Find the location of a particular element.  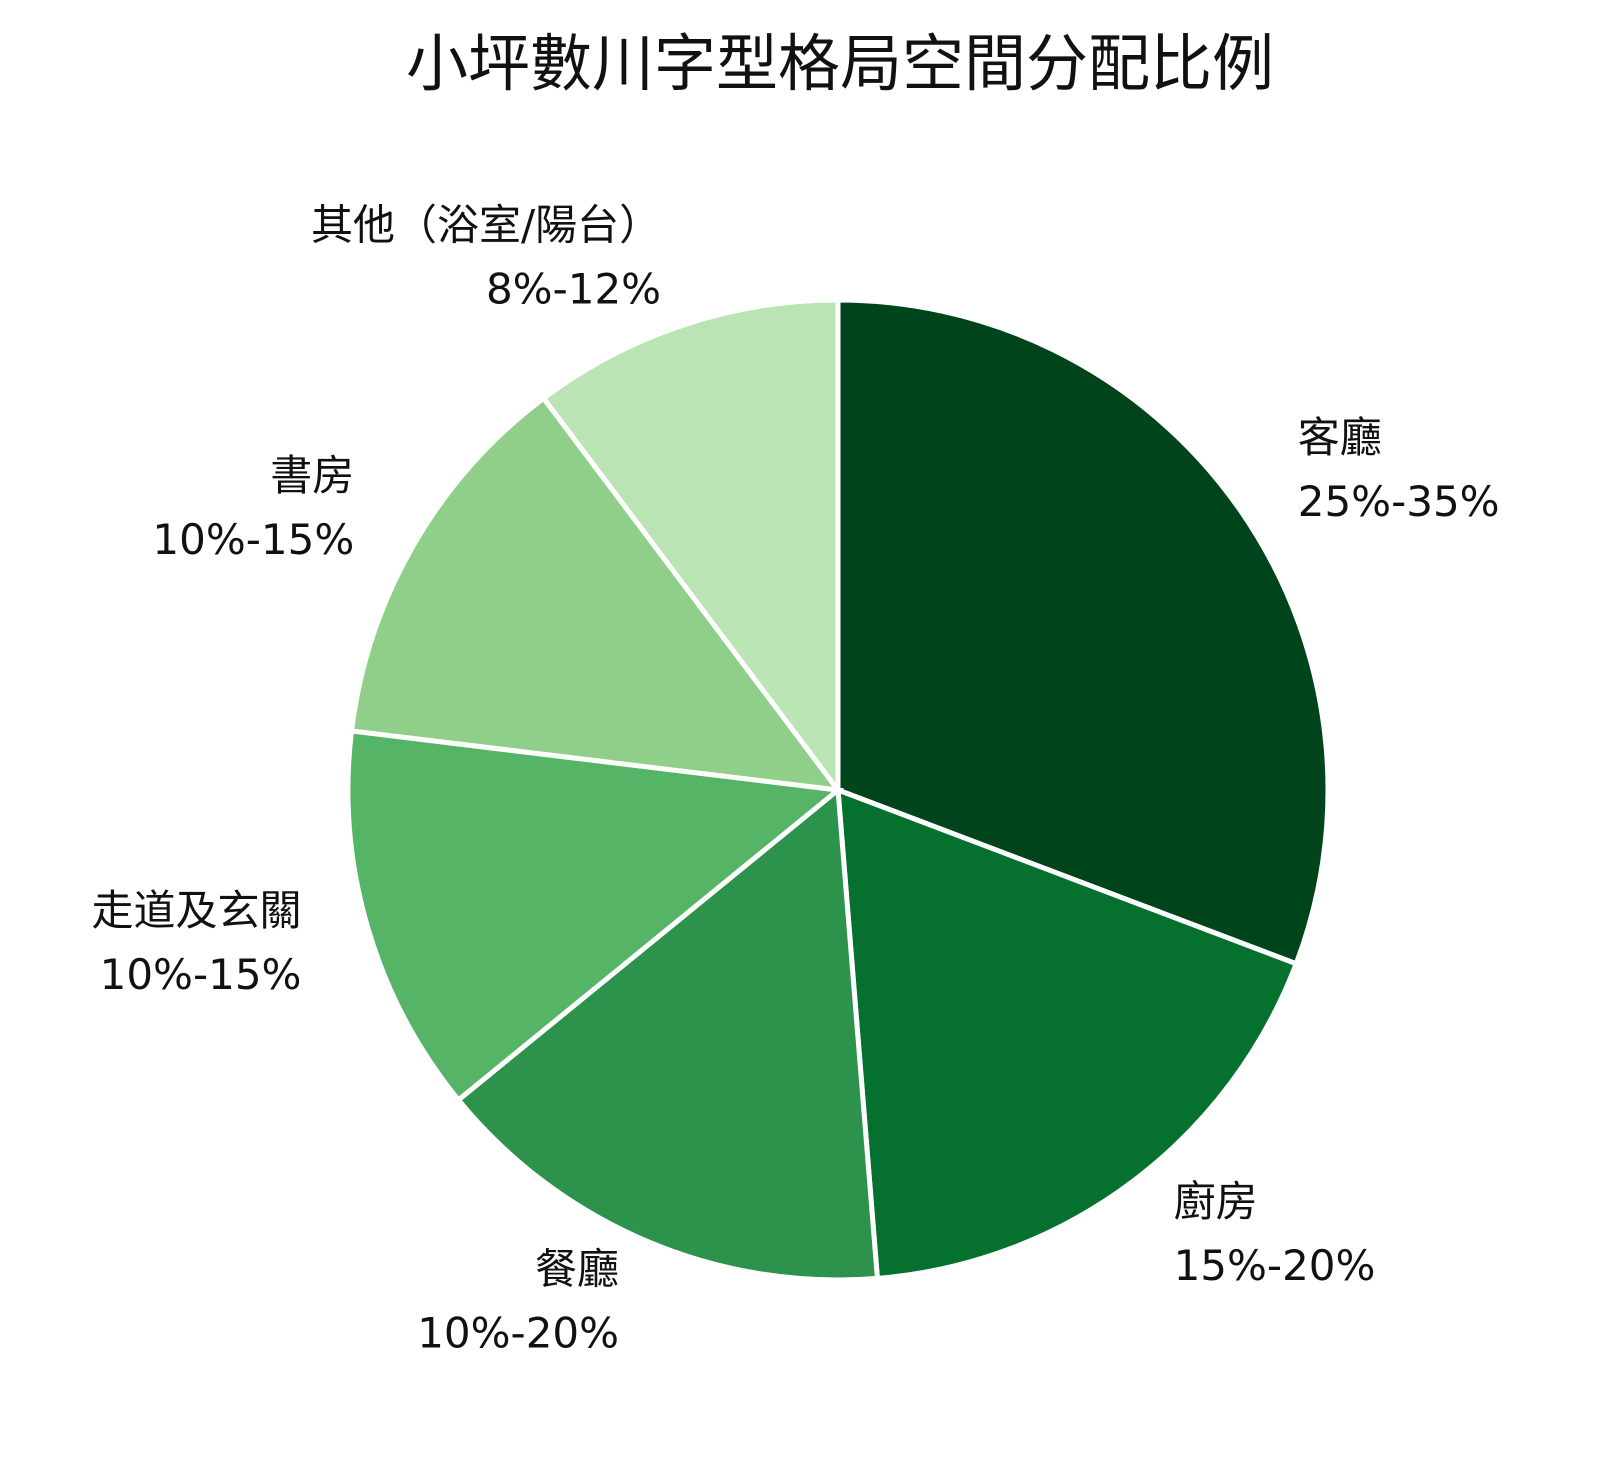

slice-label: 餐廳 is located at coordinates (577, 1268).